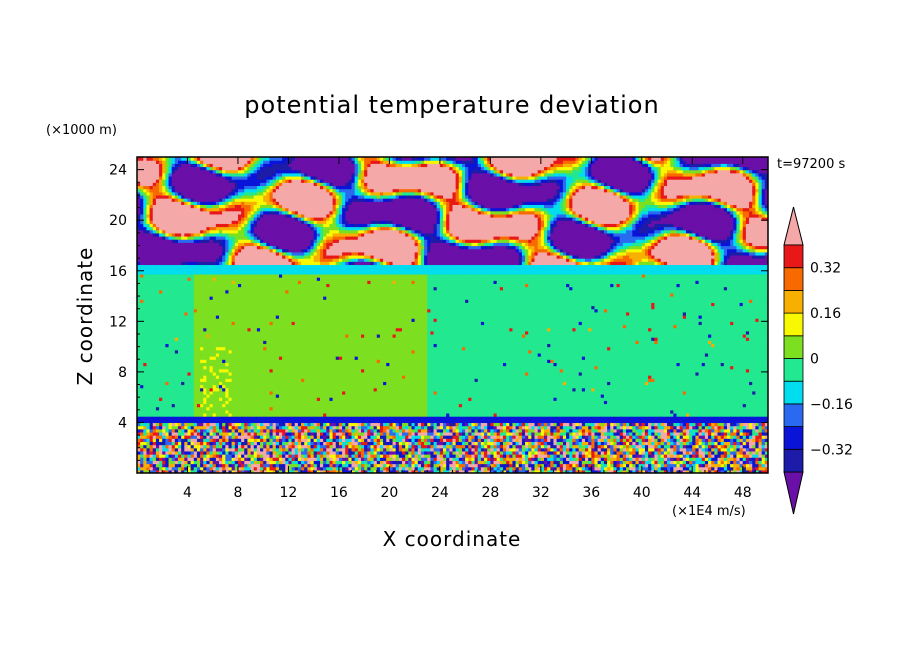  What do you see at coordinates (811, 164) in the screenshot?
I see `time-label: t=97200 s` at bounding box center [811, 164].